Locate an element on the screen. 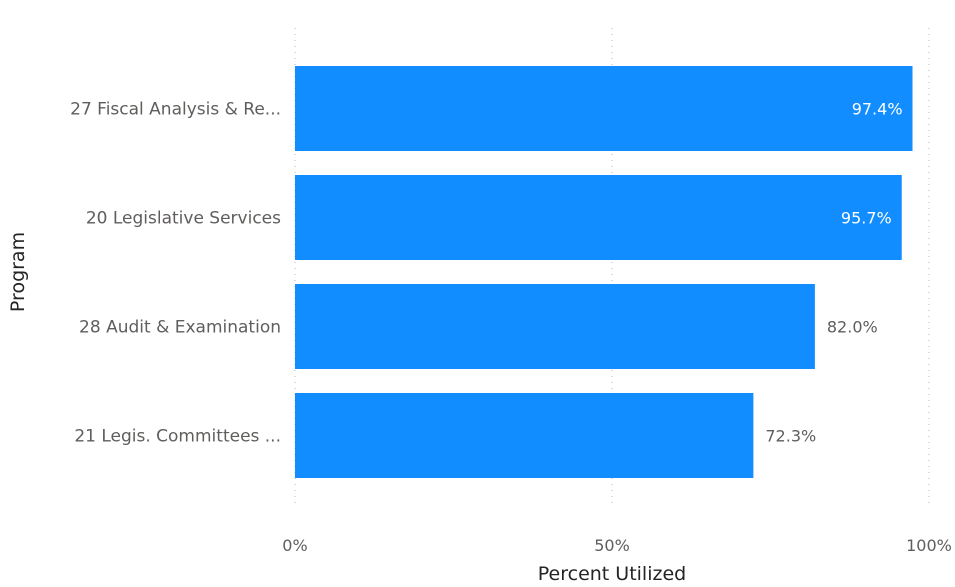 This screenshot has width=955, height=587. x-tick-label: 0% is located at coordinates (294, 545).